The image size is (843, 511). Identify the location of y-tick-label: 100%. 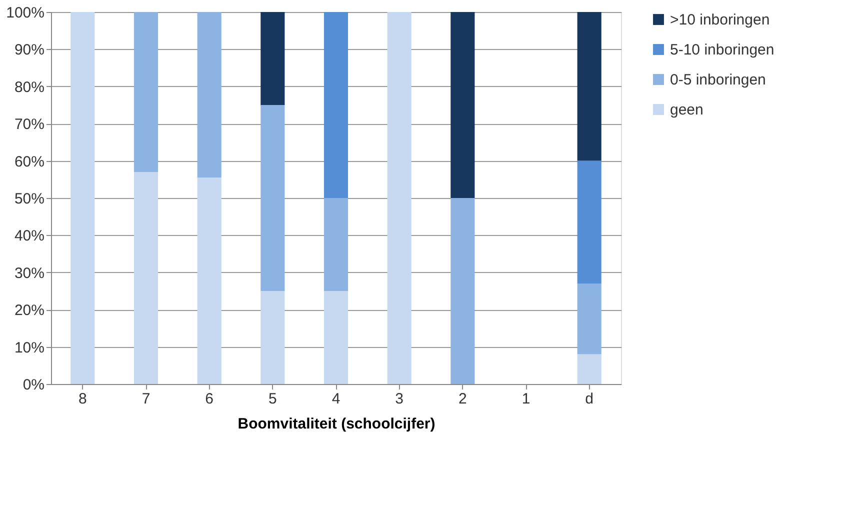
(25, 13).